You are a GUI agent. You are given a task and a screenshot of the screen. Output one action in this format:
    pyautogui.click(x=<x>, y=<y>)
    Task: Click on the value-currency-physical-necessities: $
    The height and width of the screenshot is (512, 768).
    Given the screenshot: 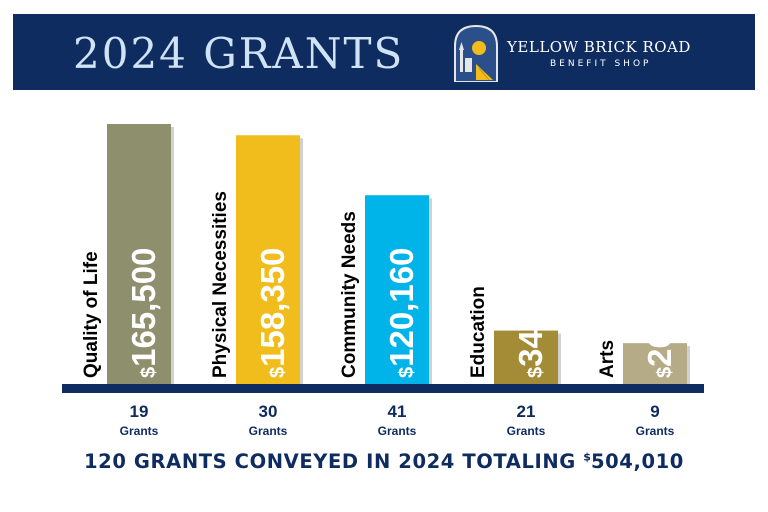 What is the action you would take?
    pyautogui.click(x=278, y=372)
    